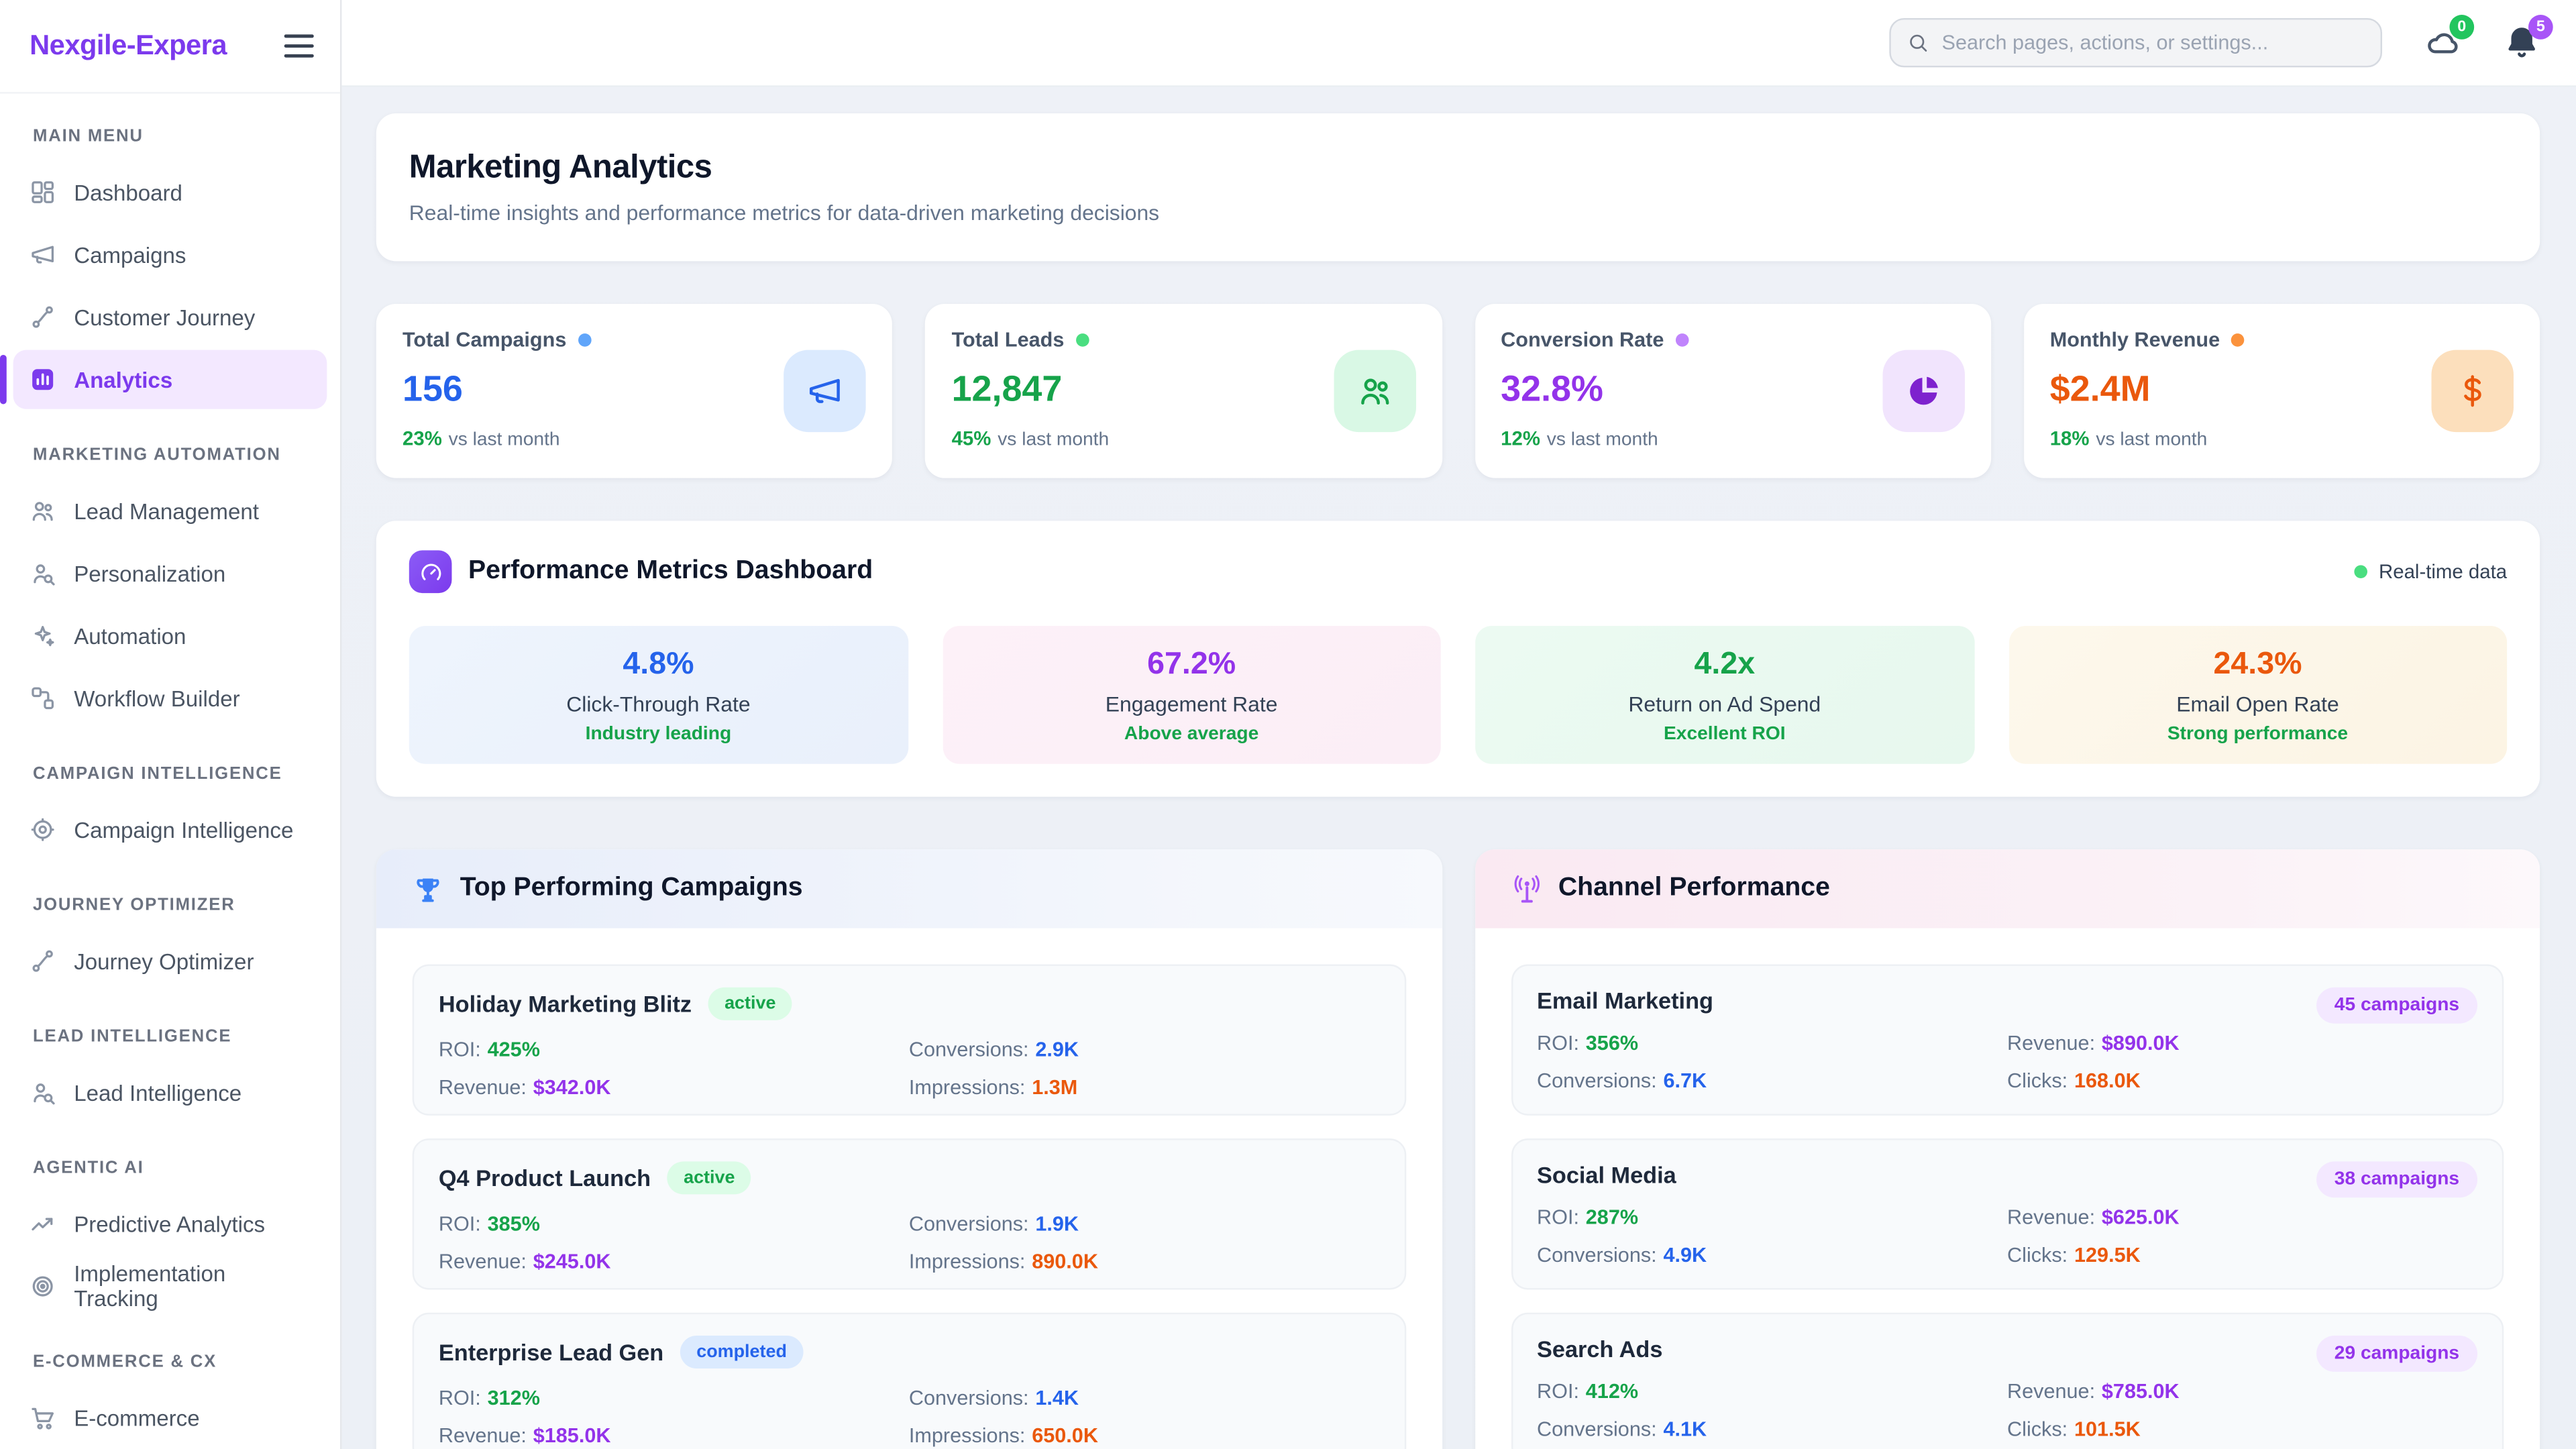 Image resolution: width=2576 pixels, height=1449 pixels. What do you see at coordinates (1082, 340) in the screenshot?
I see `status-dot` at bounding box center [1082, 340].